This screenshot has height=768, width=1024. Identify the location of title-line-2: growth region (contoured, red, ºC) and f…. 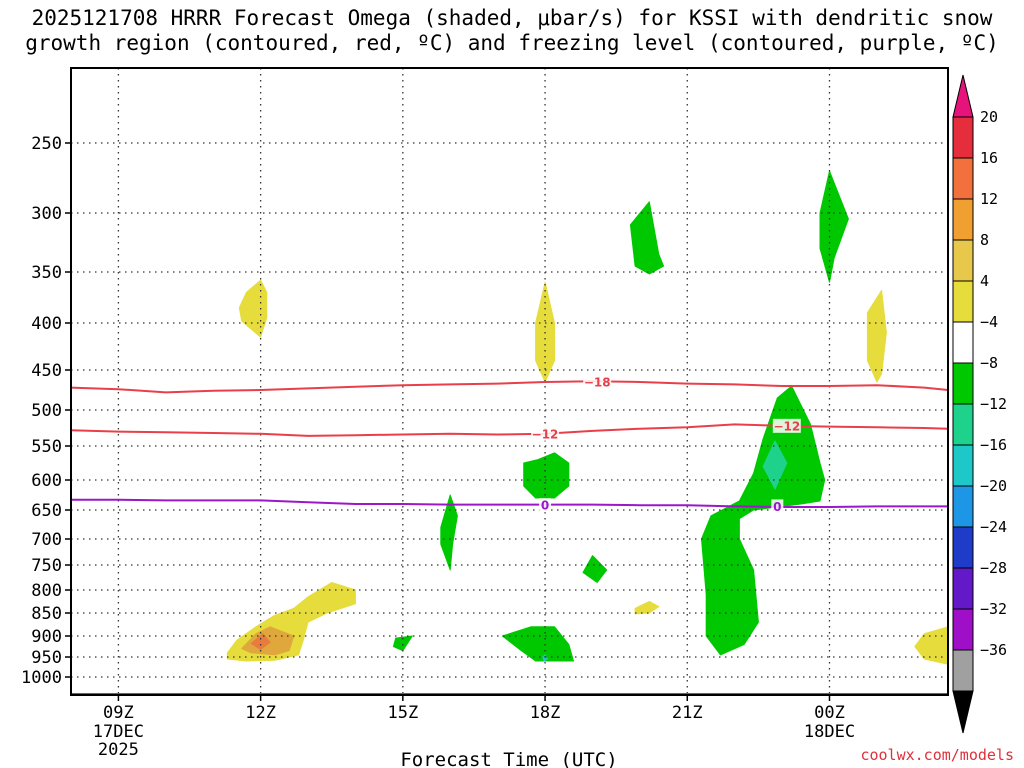
(512, 43).